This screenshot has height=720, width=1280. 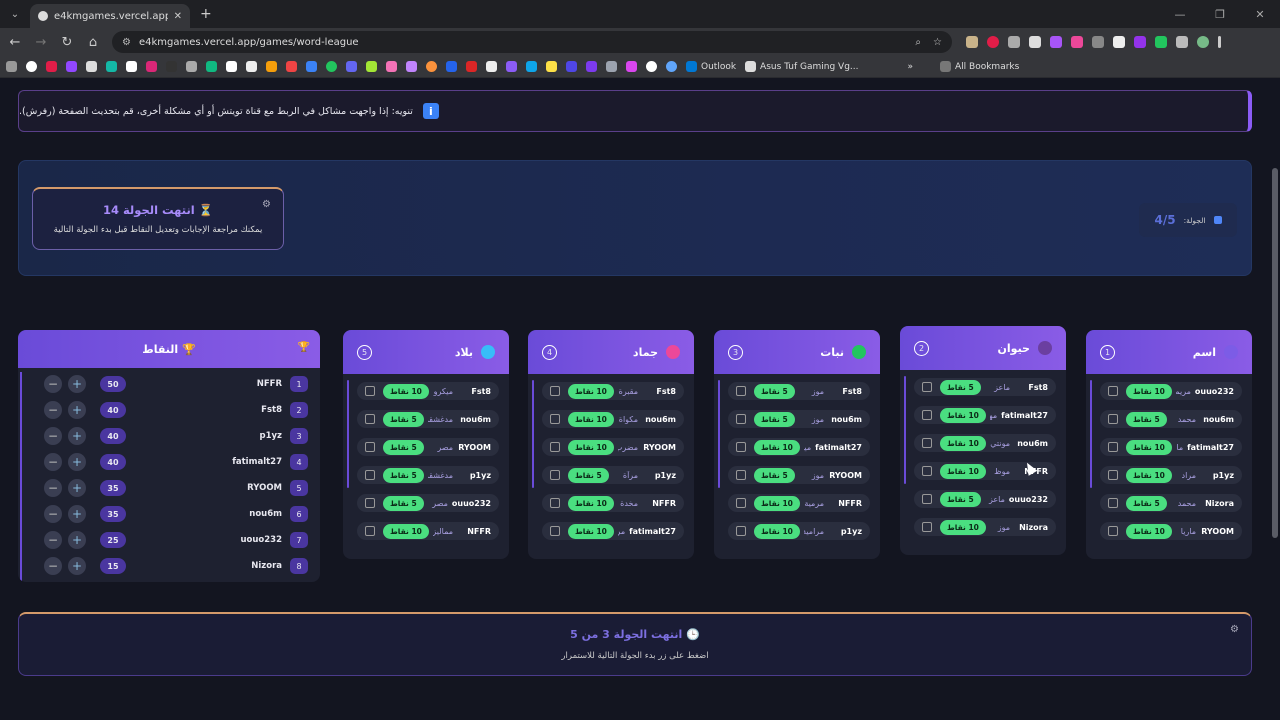 What do you see at coordinates (1260, 14) in the screenshot?
I see `close-window-icon: ✕` at bounding box center [1260, 14].